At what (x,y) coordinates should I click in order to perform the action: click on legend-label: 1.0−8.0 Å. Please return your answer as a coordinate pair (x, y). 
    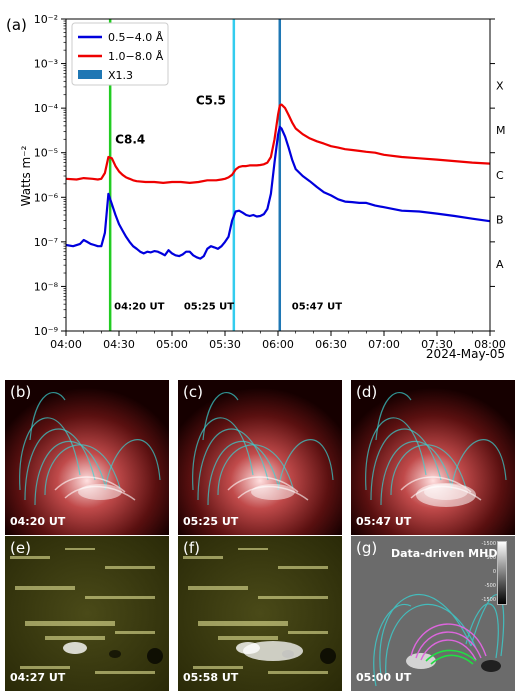
    Looking at the image, I should click on (136, 56).